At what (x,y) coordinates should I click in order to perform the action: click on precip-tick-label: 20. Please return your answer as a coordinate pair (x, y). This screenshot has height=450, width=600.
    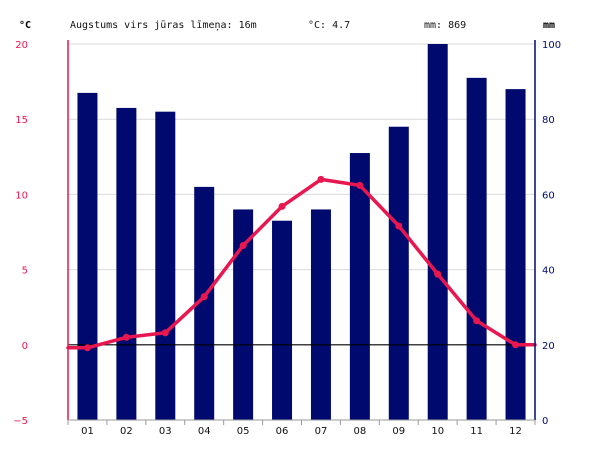
    Looking at the image, I should click on (548, 346).